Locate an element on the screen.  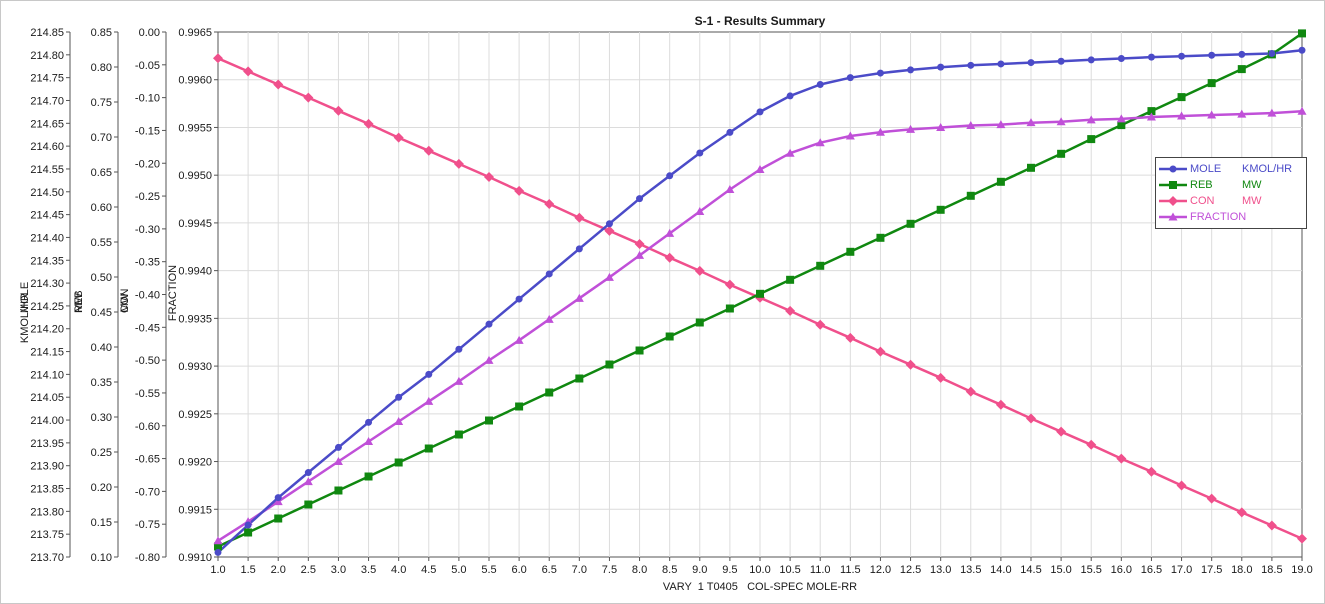
x-tick-label: 15.0 is located at coordinates (1060, 570).